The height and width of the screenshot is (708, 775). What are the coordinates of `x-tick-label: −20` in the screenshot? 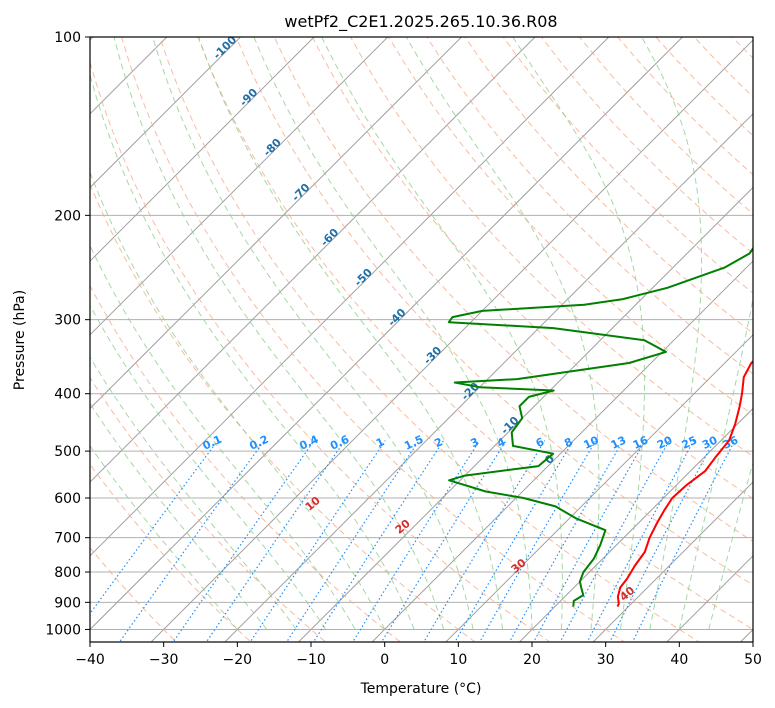 It's located at (238, 660).